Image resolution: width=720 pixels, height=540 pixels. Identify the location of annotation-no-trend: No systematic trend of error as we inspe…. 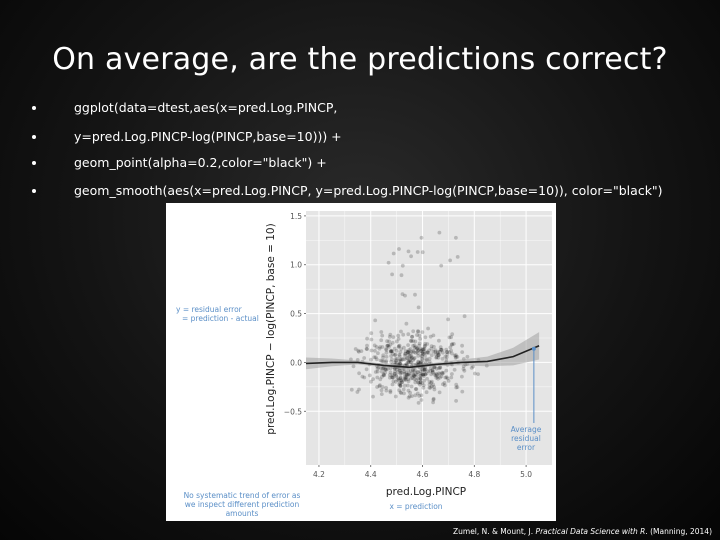
(242, 504).